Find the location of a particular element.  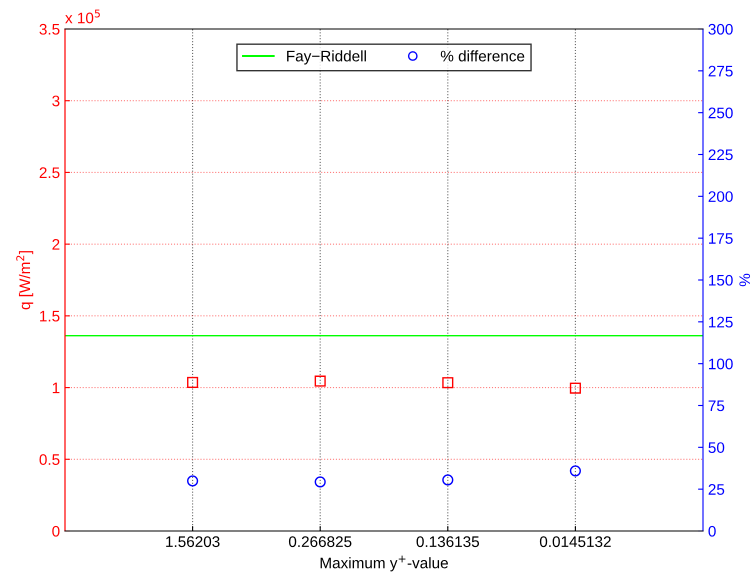

y2-tick-label: 200 is located at coordinates (720, 196).